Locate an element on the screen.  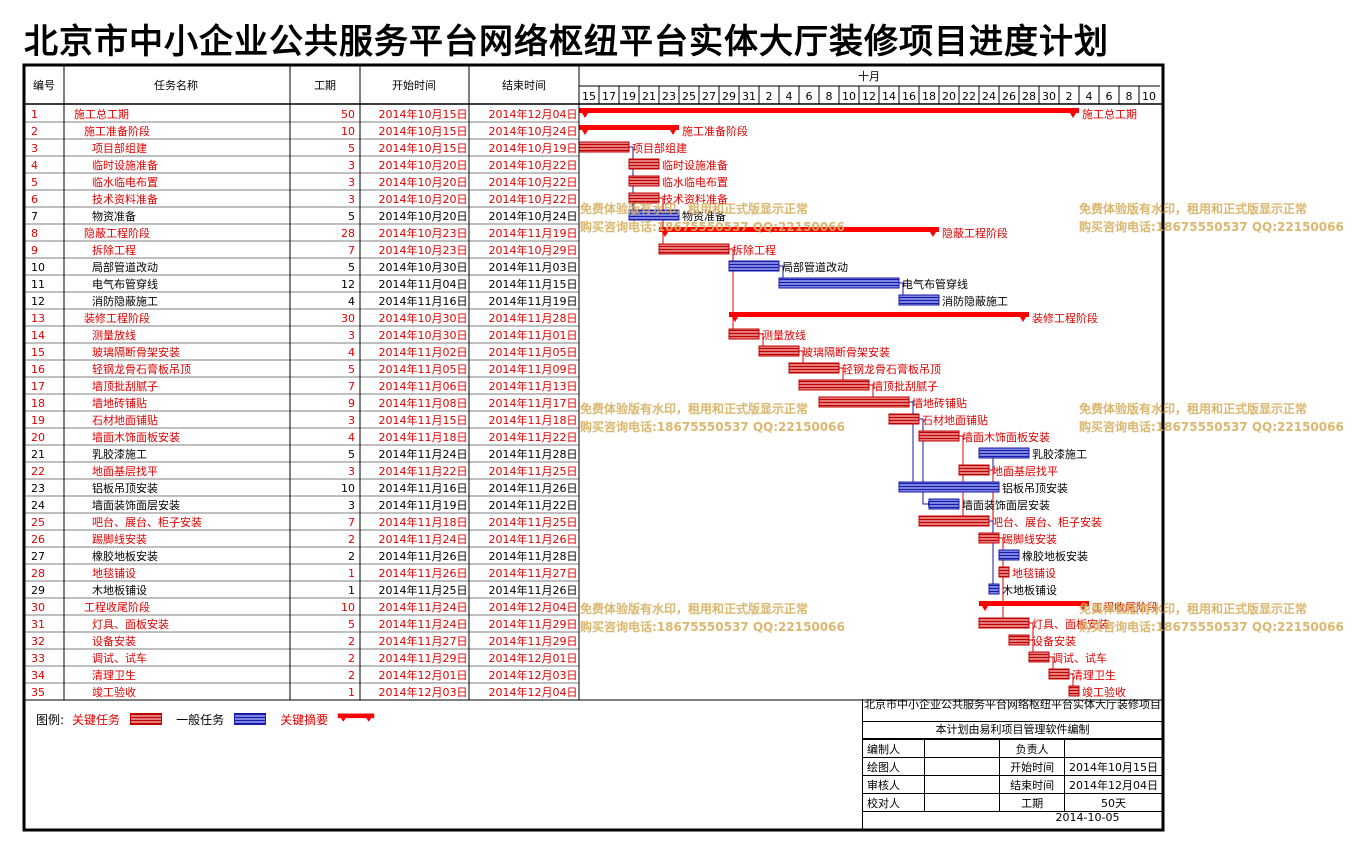
bar-label: 踢脚线安装 is located at coordinates (1029, 539).